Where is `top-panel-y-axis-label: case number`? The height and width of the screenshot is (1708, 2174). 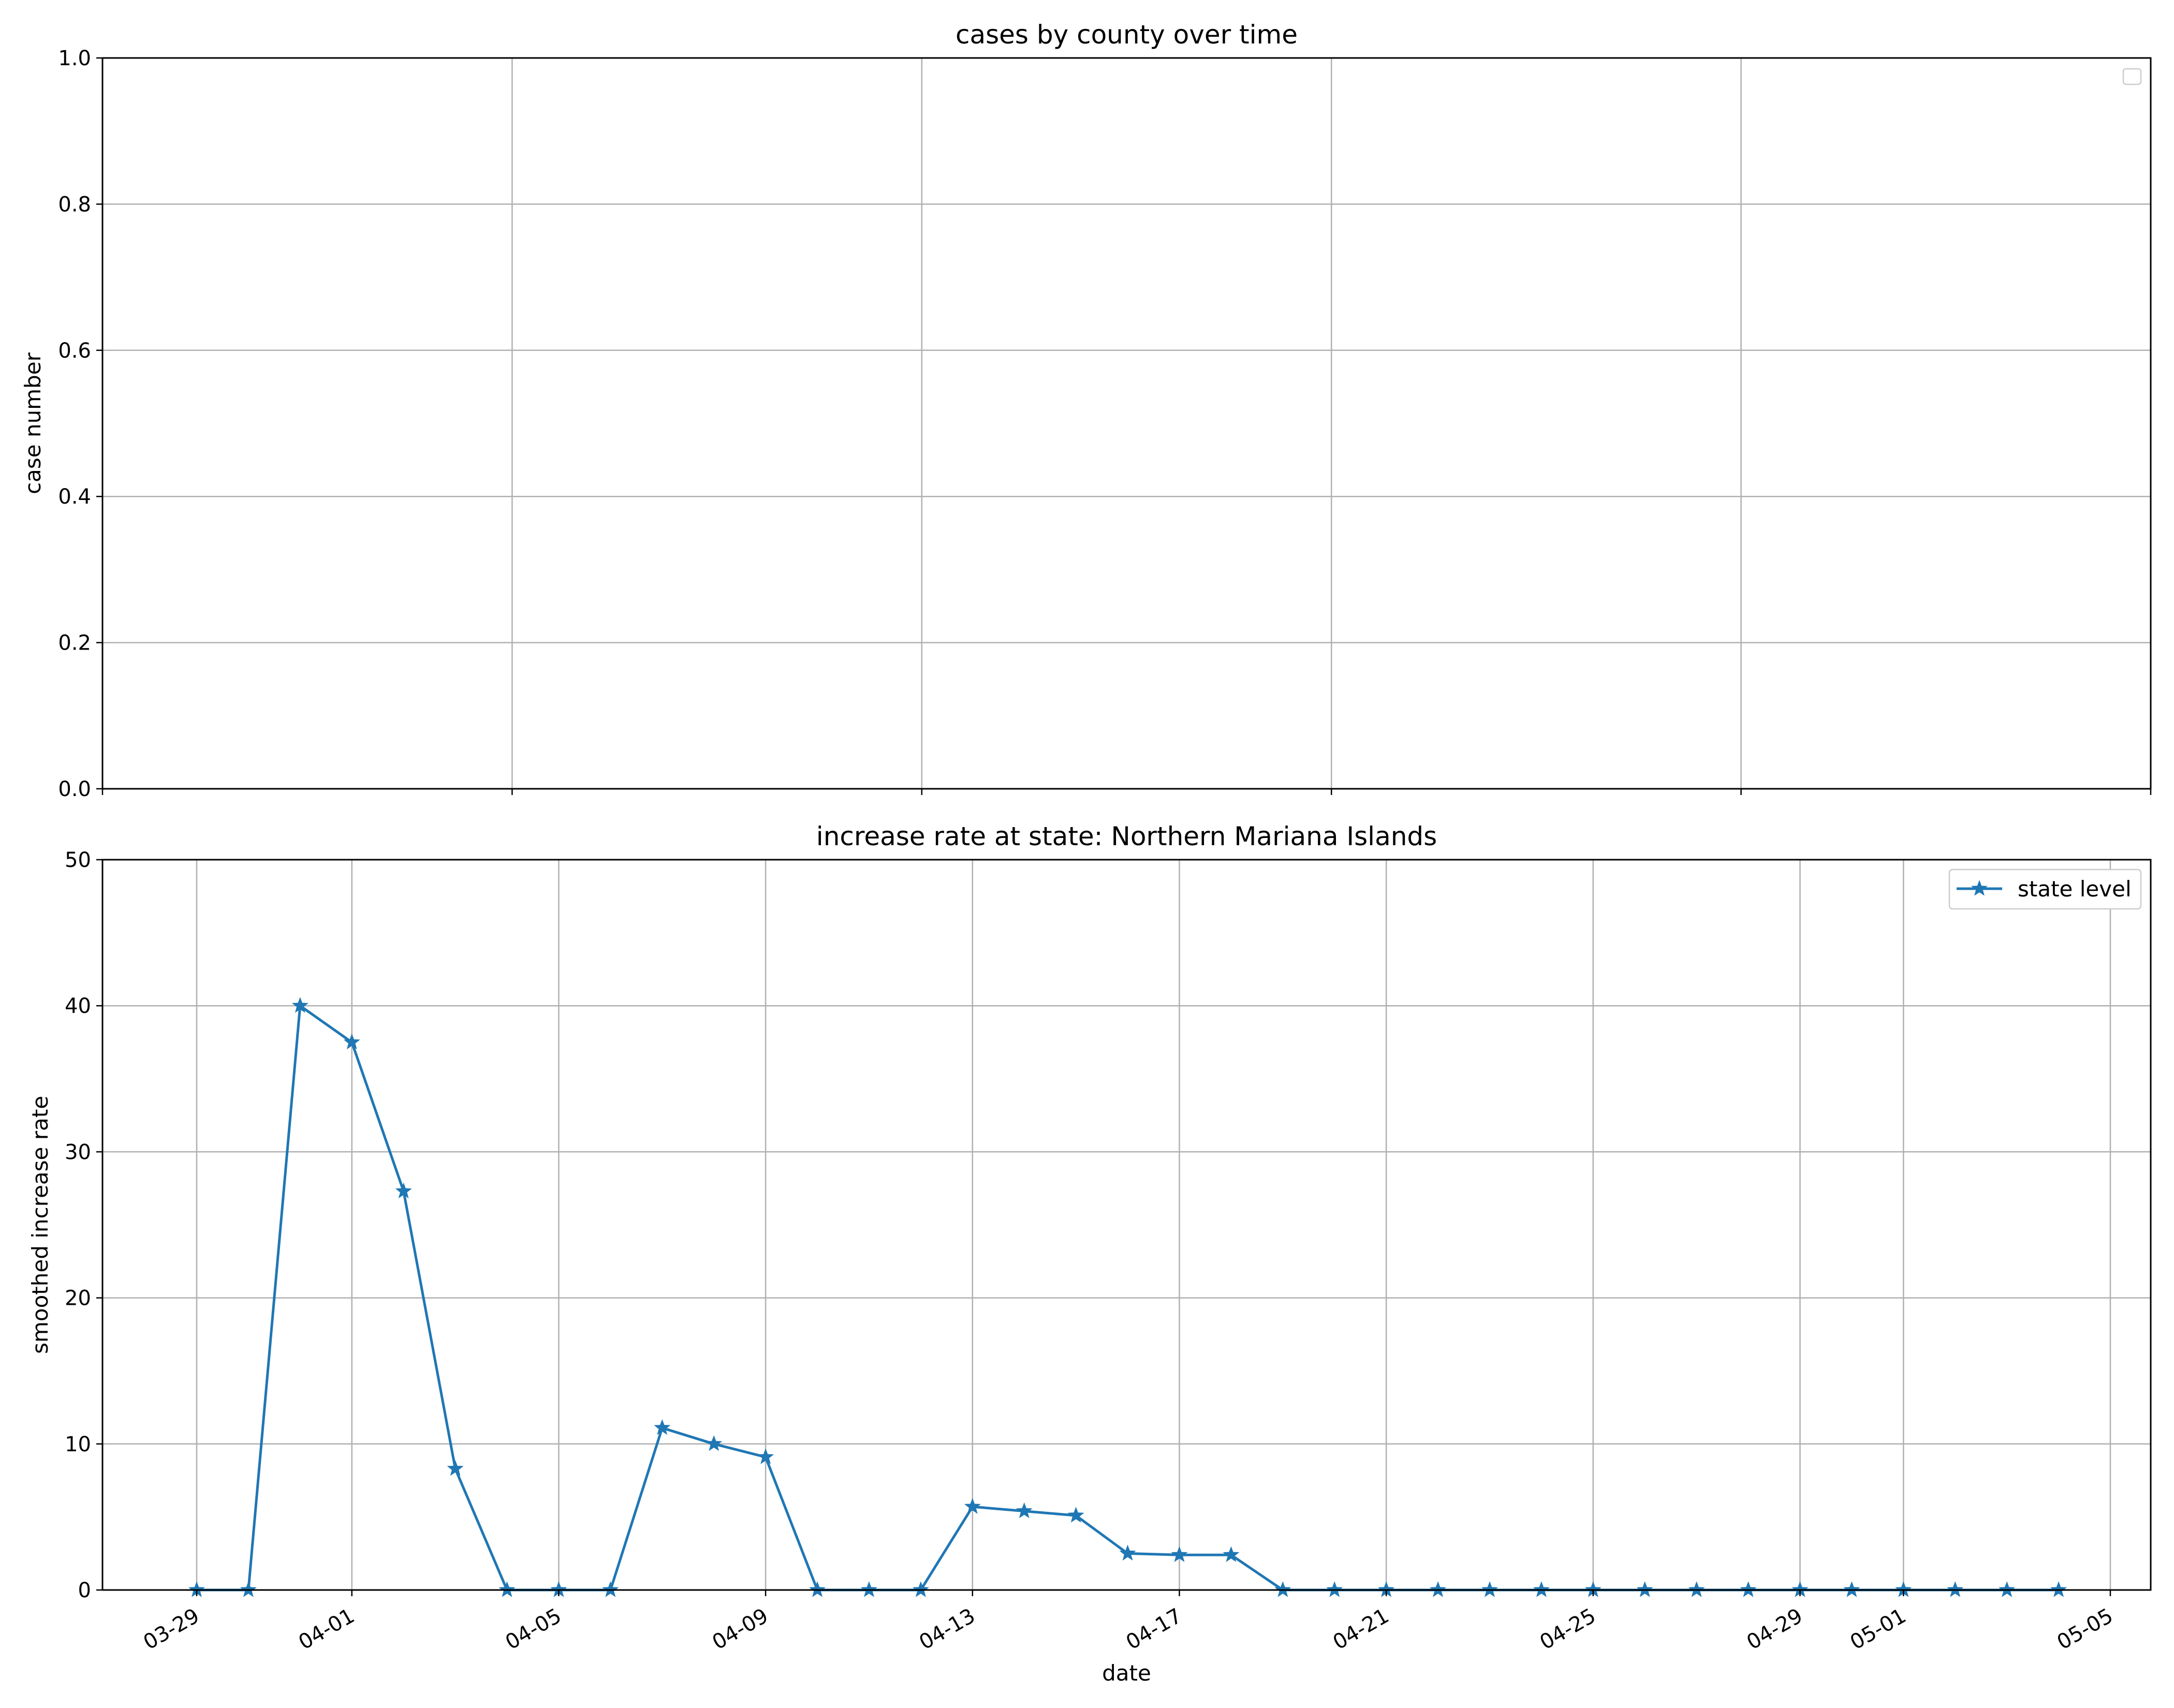
top-panel-y-axis-label: case number is located at coordinates (33, 423).